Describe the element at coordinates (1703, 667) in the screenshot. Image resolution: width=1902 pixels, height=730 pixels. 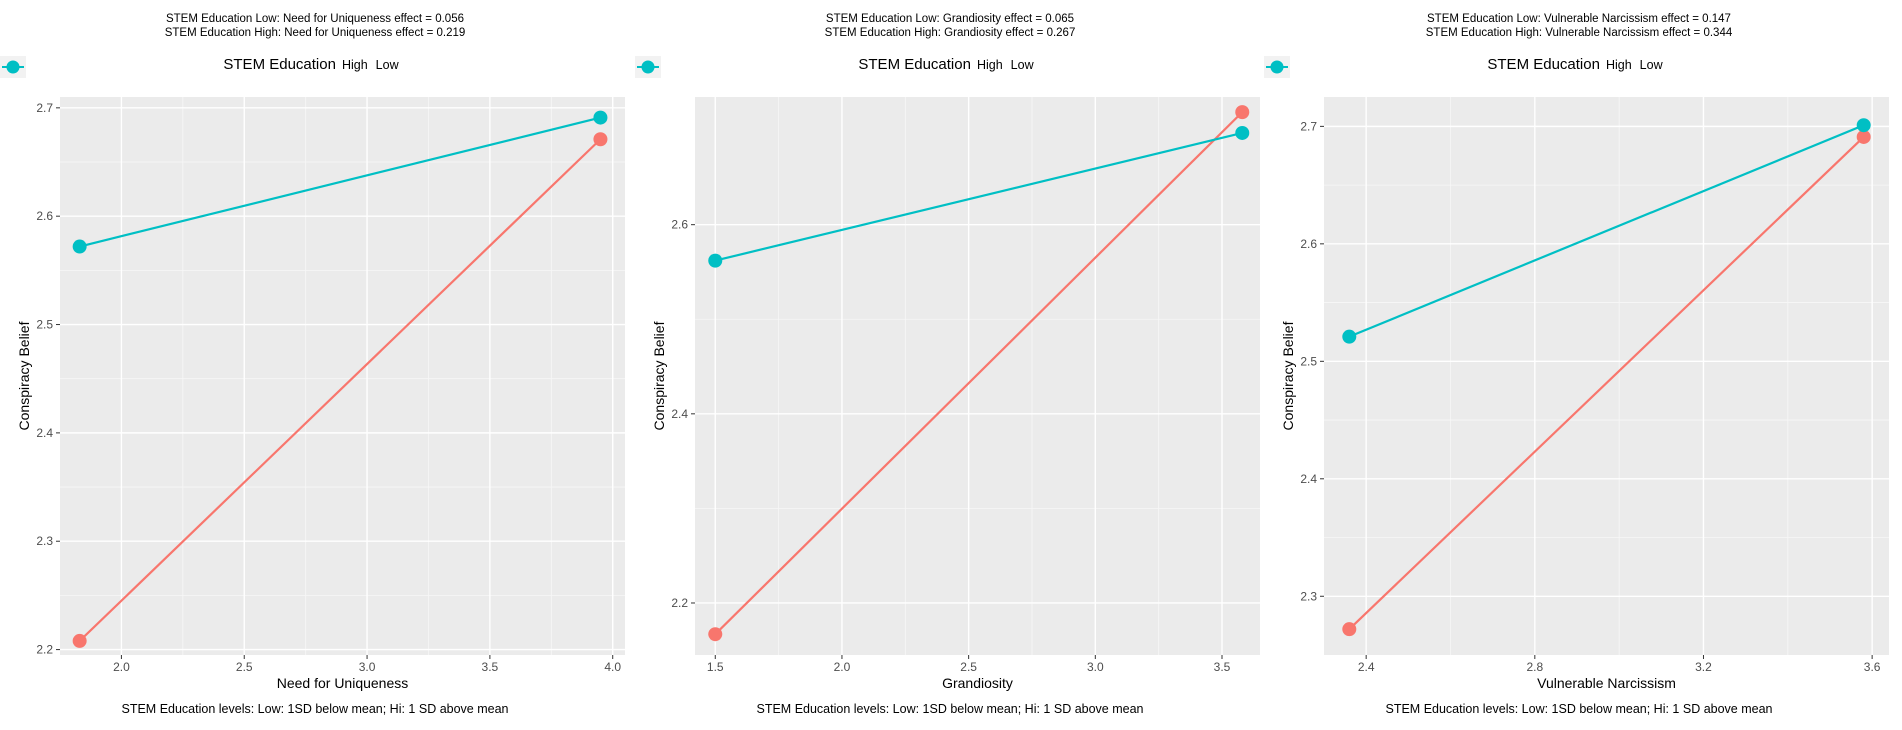
I see `x-tick-label: 3.2` at that location.